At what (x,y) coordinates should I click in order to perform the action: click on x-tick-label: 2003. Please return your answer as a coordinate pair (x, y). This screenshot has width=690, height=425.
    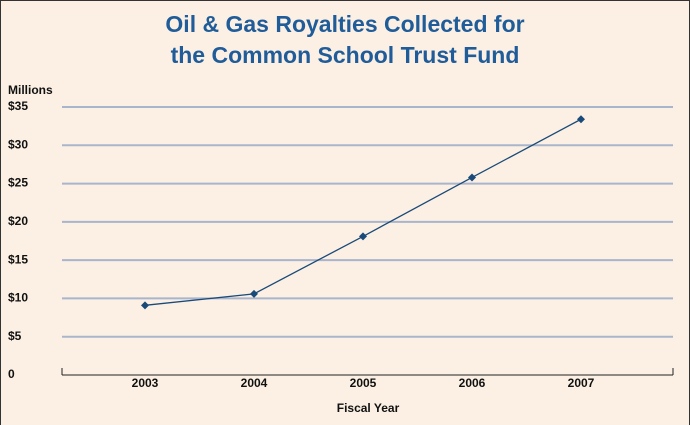
    Looking at the image, I should click on (145, 383).